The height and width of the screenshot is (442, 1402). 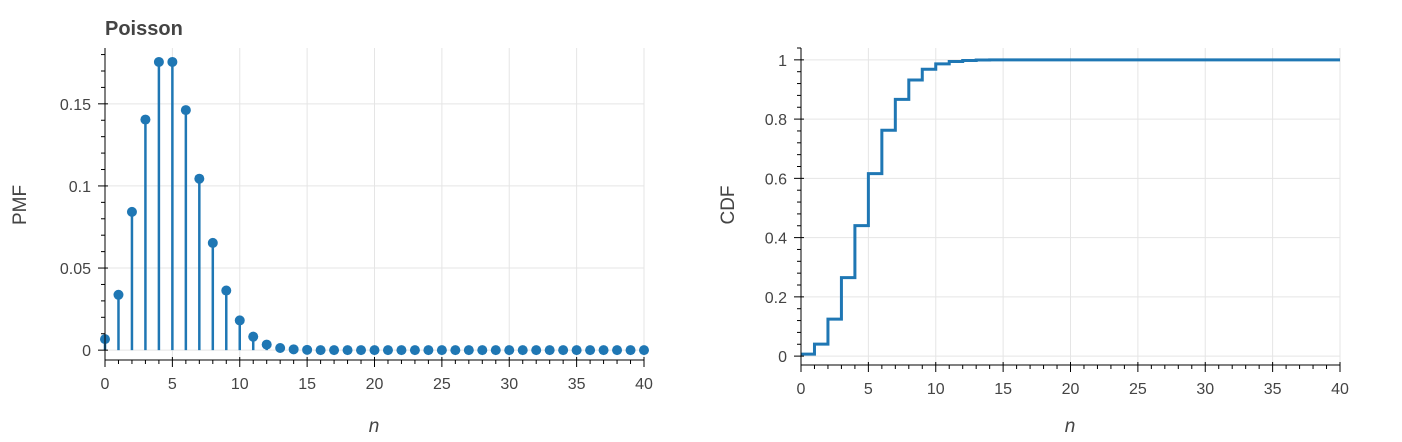 What do you see at coordinates (240, 384) in the screenshot?
I see `pmf-x-tick-label: 10` at bounding box center [240, 384].